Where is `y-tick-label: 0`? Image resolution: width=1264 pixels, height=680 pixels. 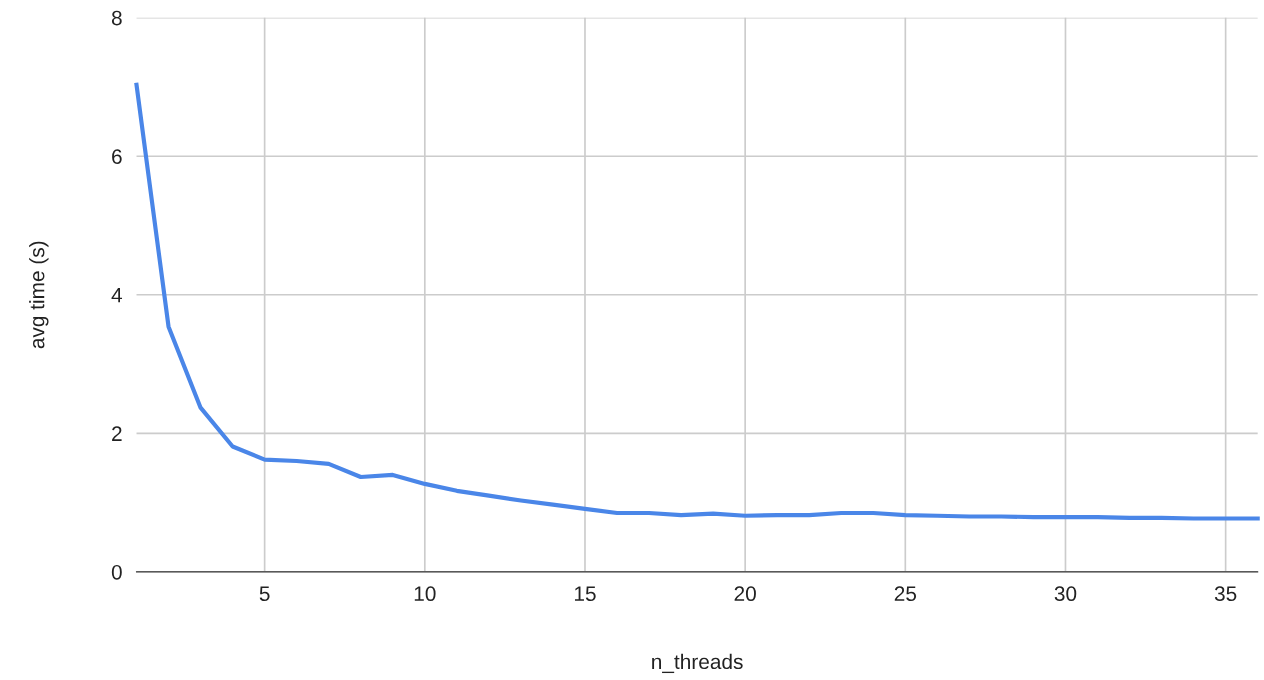 y-tick-label: 0 is located at coordinates (116, 572).